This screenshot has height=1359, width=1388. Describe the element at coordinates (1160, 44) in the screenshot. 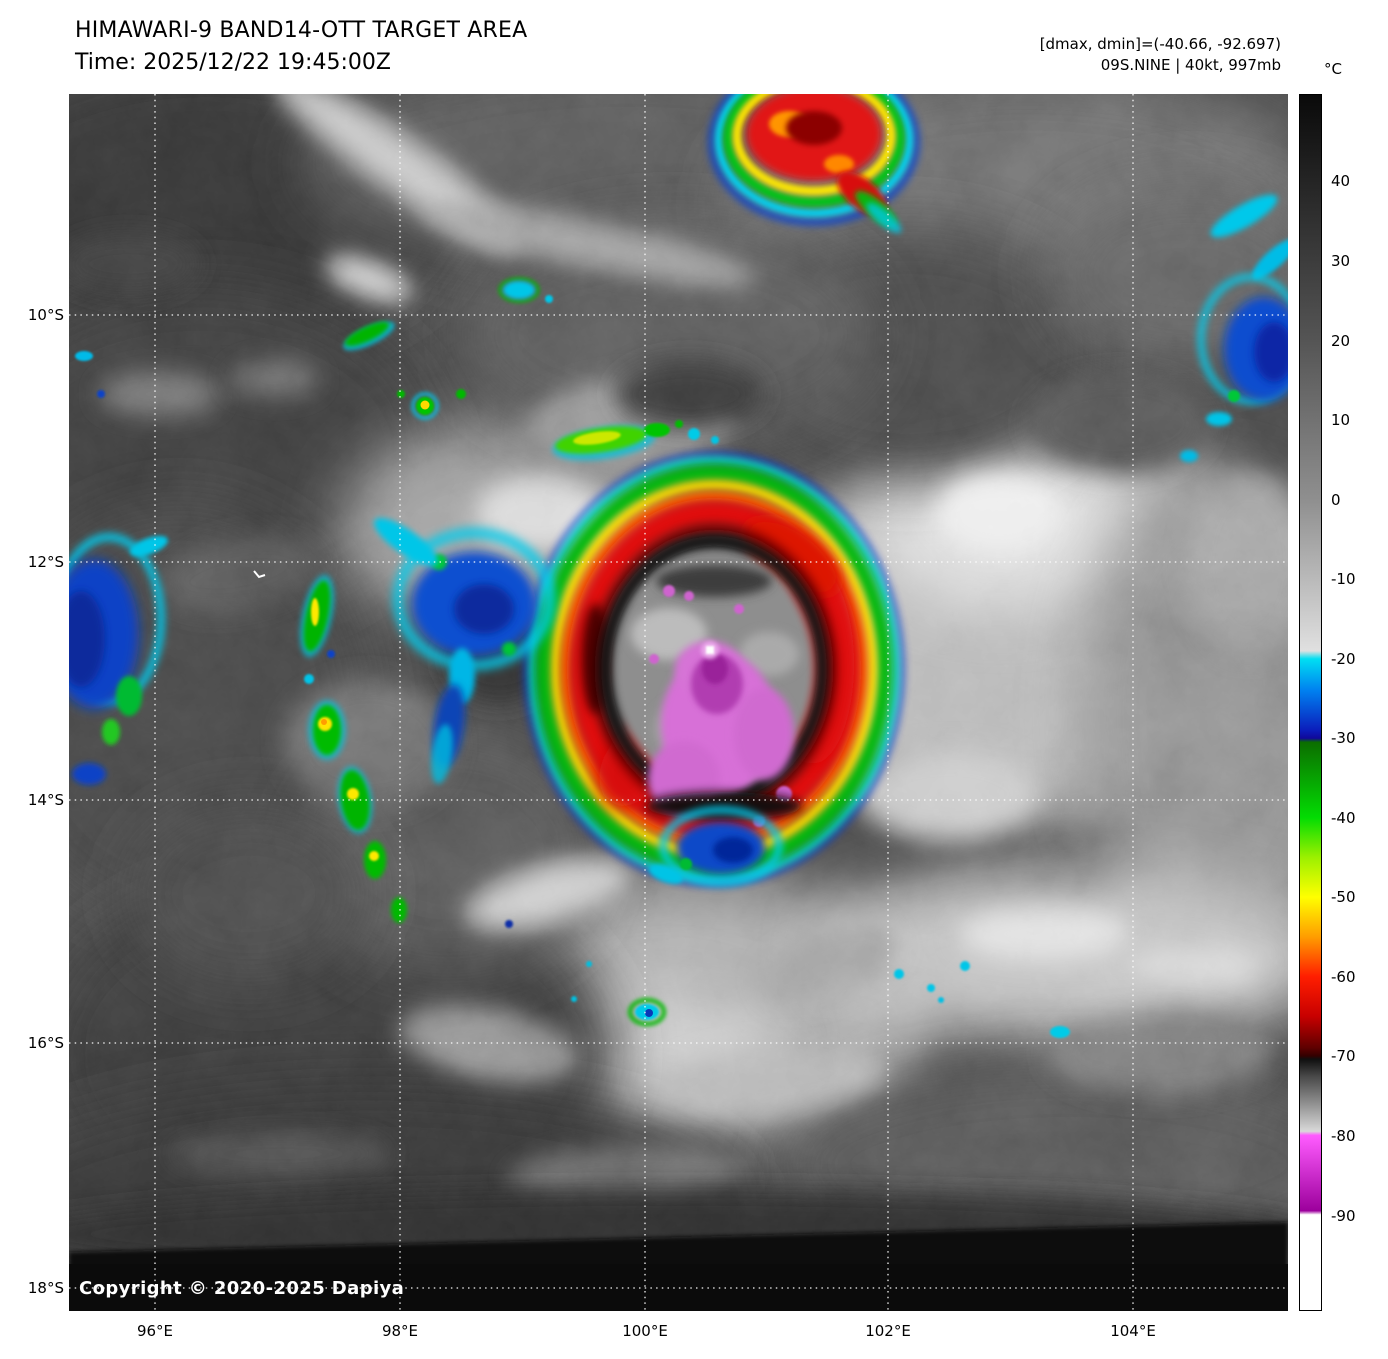

I see `dmax-dmin-readout: [dmax, dmin]=(-40.66, -92.697)` at that location.